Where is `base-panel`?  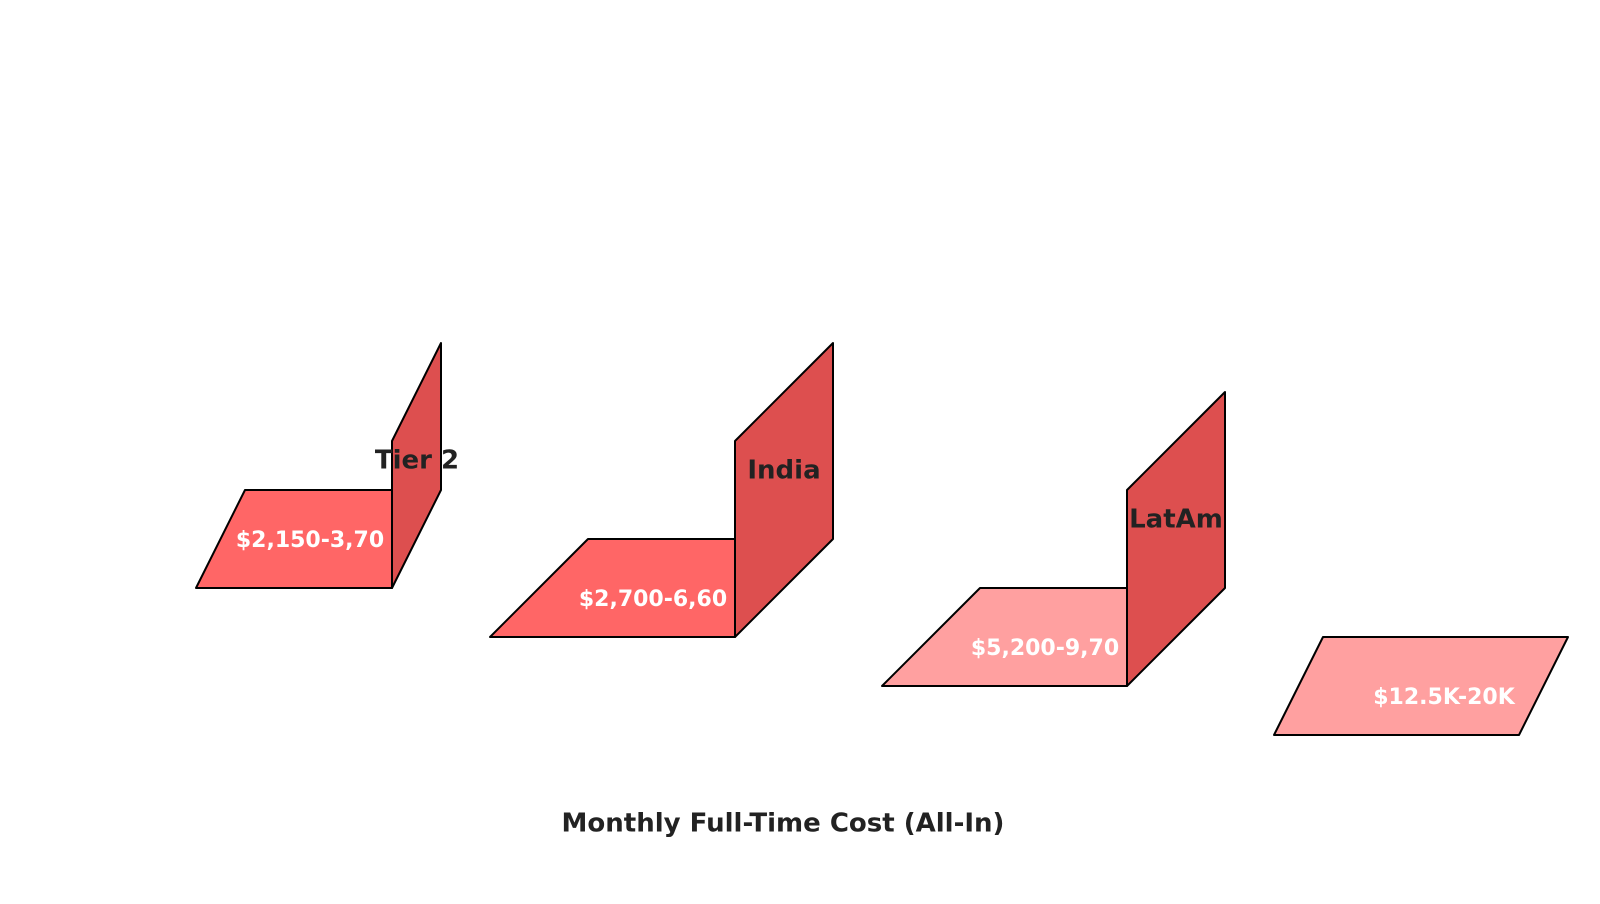
base-panel is located at coordinates (1421, 686).